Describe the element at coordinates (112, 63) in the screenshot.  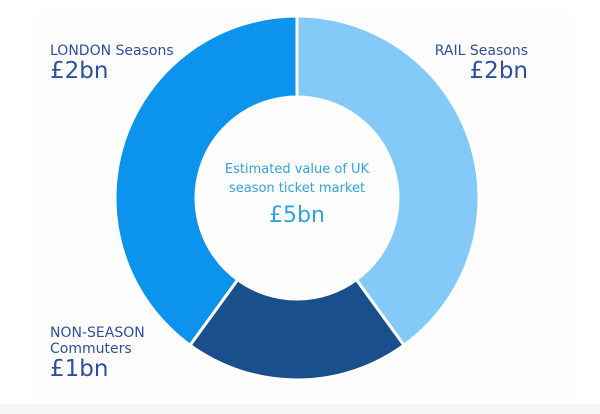
I see `label-london-seasons: LONDON Seasons £2bn` at that location.